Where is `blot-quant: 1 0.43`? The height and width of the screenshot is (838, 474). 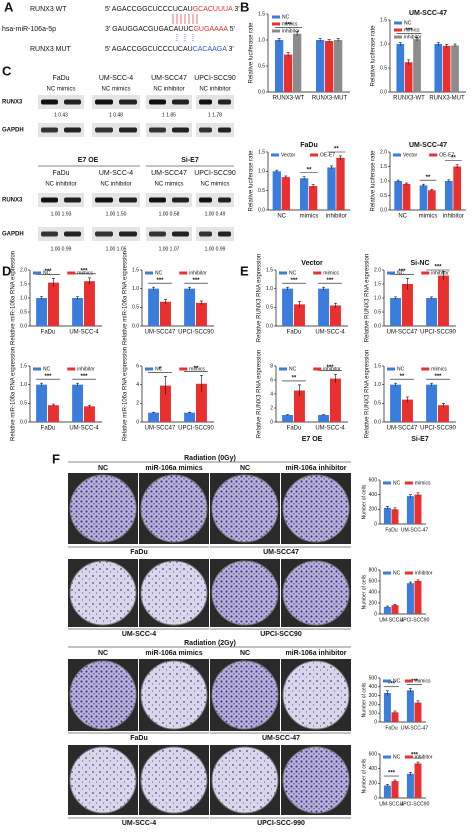 blot-quant: 1 0.43 is located at coordinates (61, 115).